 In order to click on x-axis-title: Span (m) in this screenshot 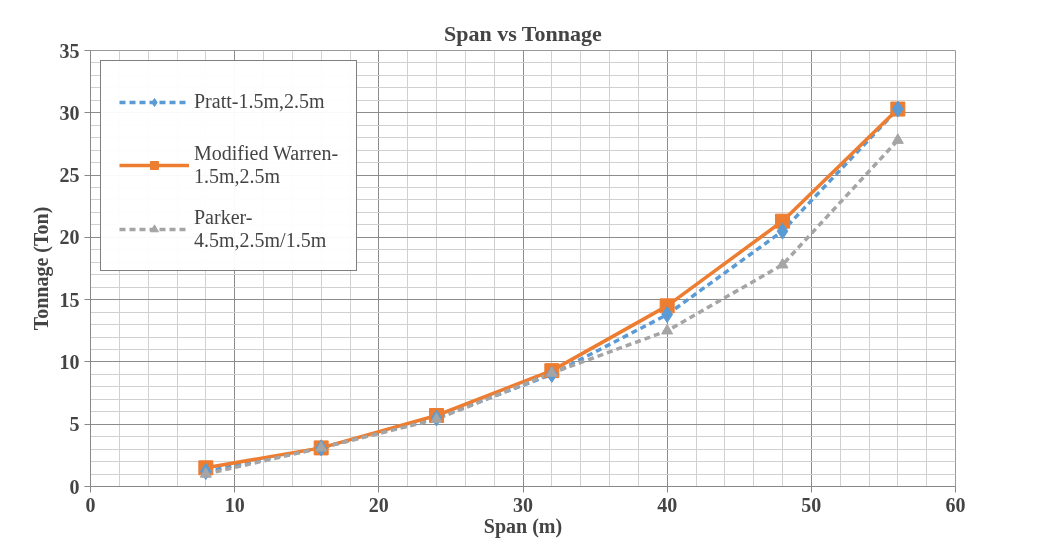, I will do `click(523, 526)`.